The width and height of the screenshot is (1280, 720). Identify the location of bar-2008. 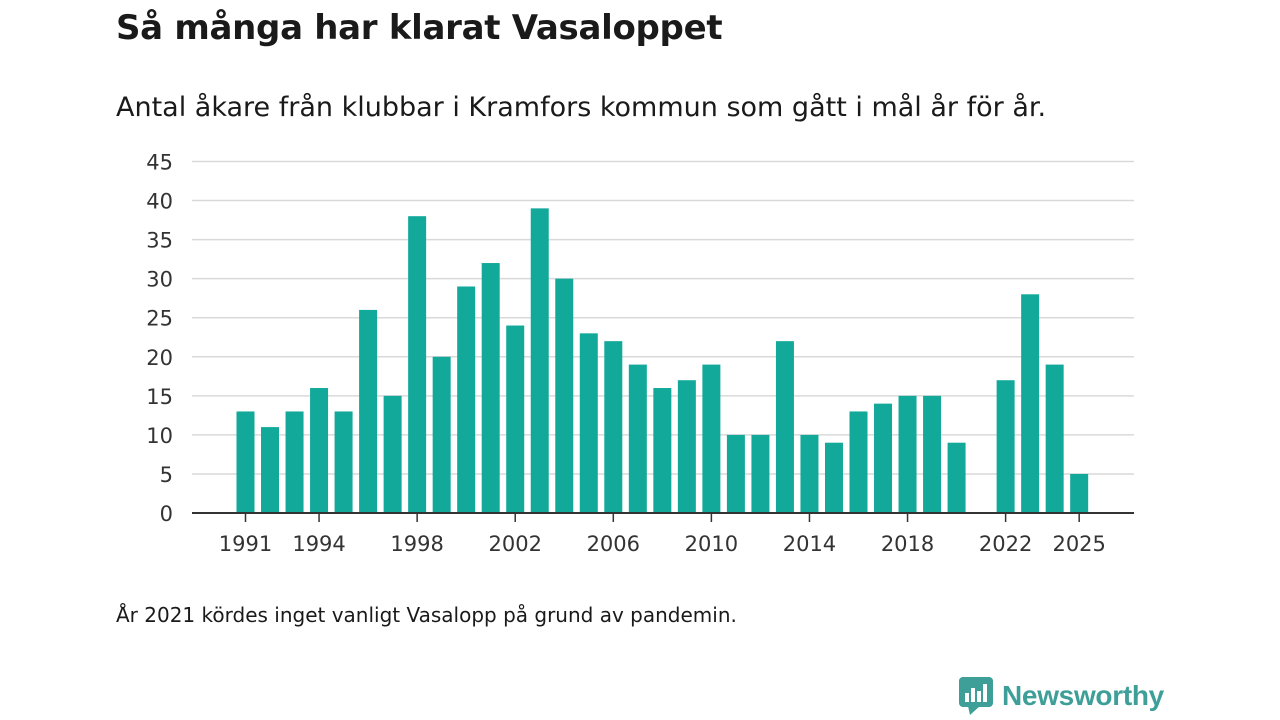
(662, 450).